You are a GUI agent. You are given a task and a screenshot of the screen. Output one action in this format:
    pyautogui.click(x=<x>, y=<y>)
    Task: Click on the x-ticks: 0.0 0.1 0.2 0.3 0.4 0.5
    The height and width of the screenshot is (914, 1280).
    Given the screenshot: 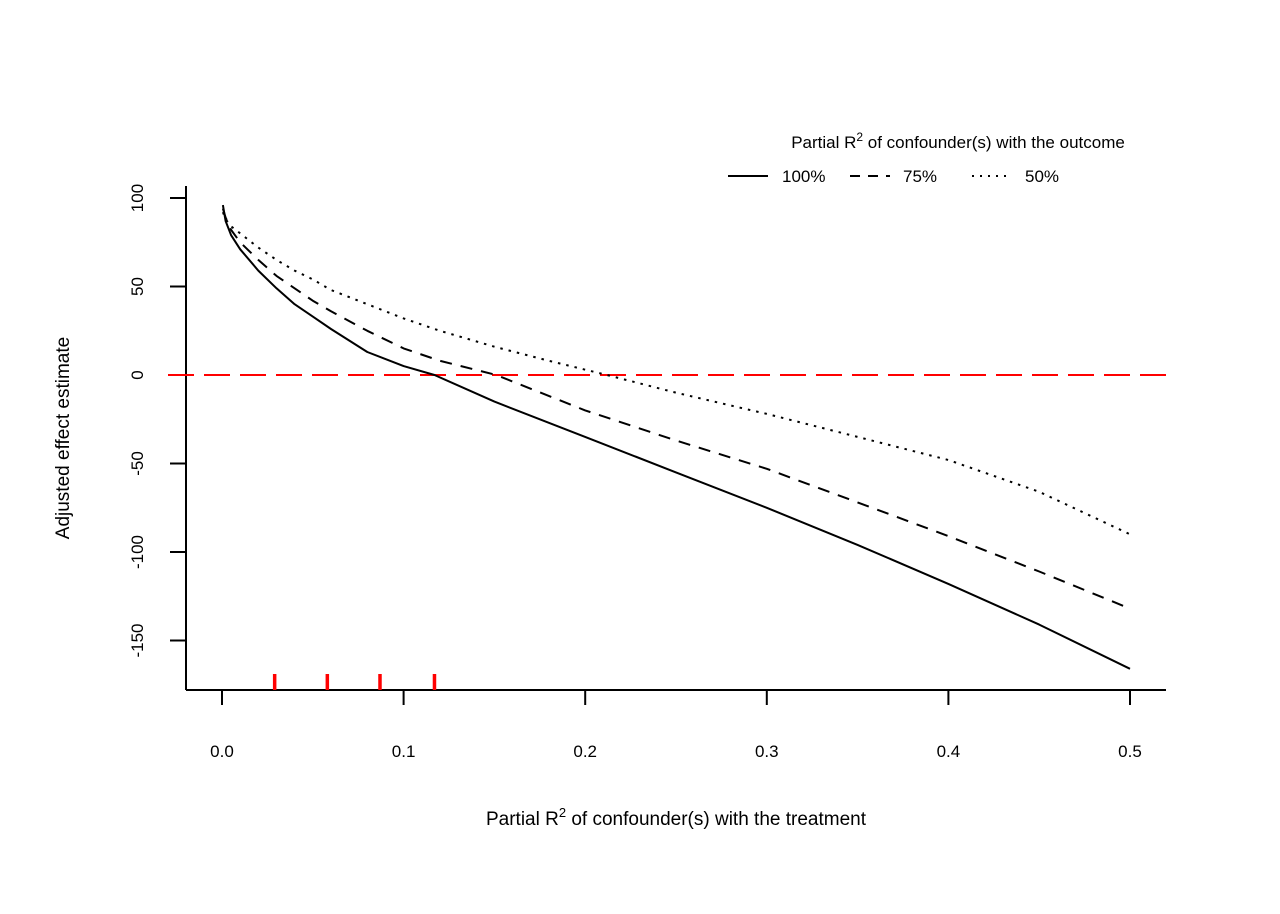 What is the action you would take?
    pyautogui.click(x=676, y=725)
    